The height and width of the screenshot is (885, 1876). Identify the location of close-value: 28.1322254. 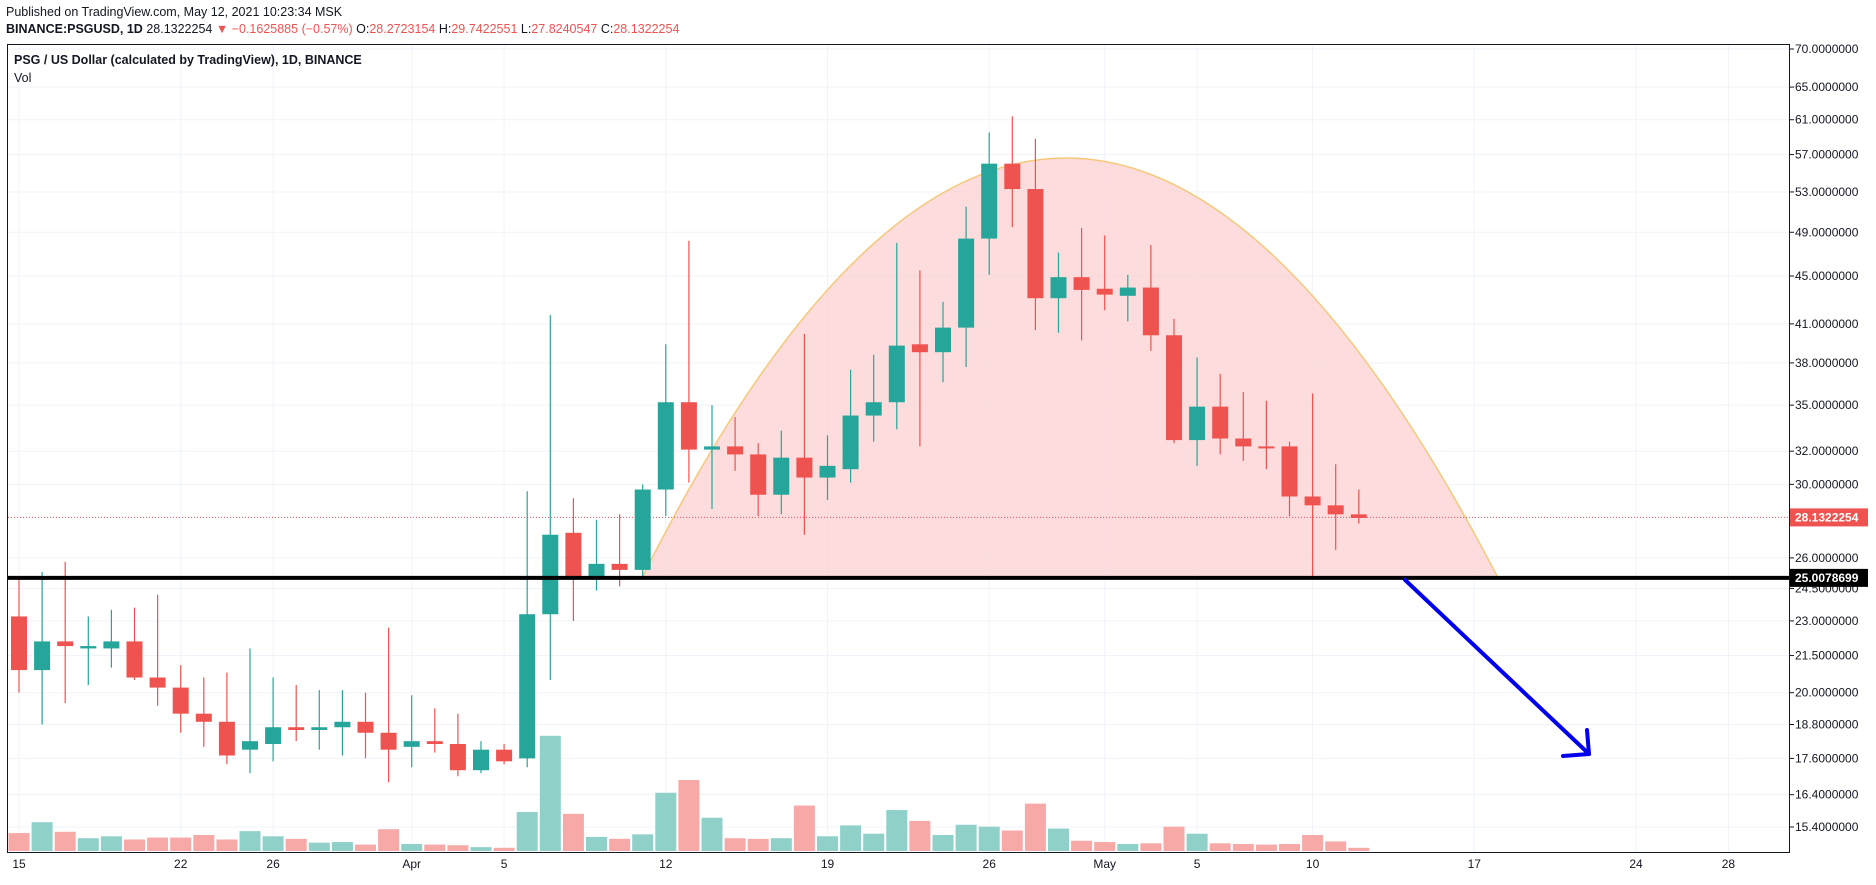
(646, 29).